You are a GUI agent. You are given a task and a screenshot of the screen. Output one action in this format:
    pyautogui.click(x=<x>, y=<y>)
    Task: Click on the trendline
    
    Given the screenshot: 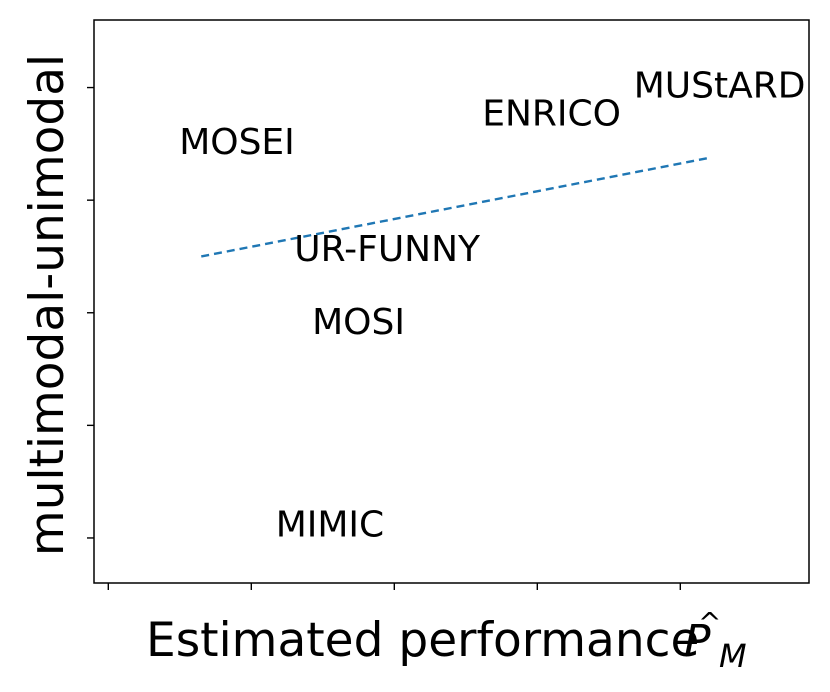 What is the action you would take?
    pyautogui.click(x=455, y=207)
    